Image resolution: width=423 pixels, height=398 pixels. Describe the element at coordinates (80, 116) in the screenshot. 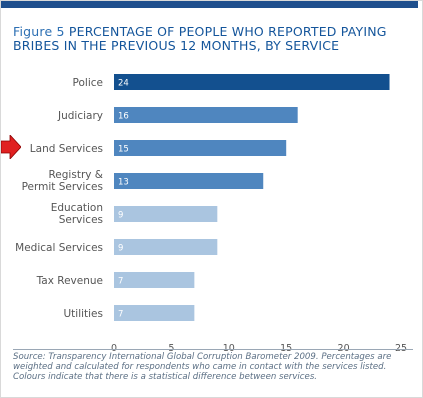

I see `category-label-1: Judiciary` at that location.